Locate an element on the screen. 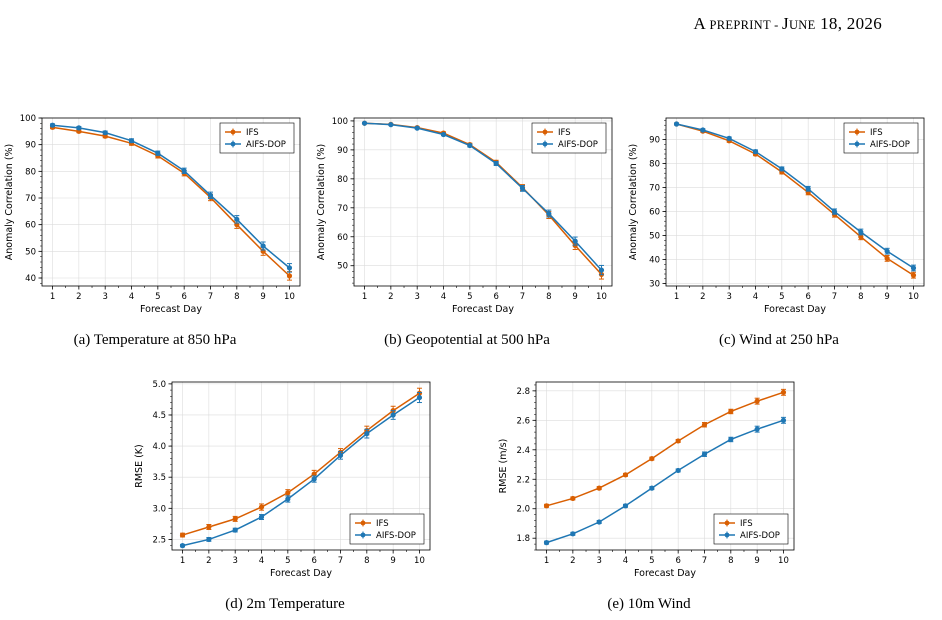 This screenshot has height=620, width=942. y-tick-label: 80 is located at coordinates (654, 165).